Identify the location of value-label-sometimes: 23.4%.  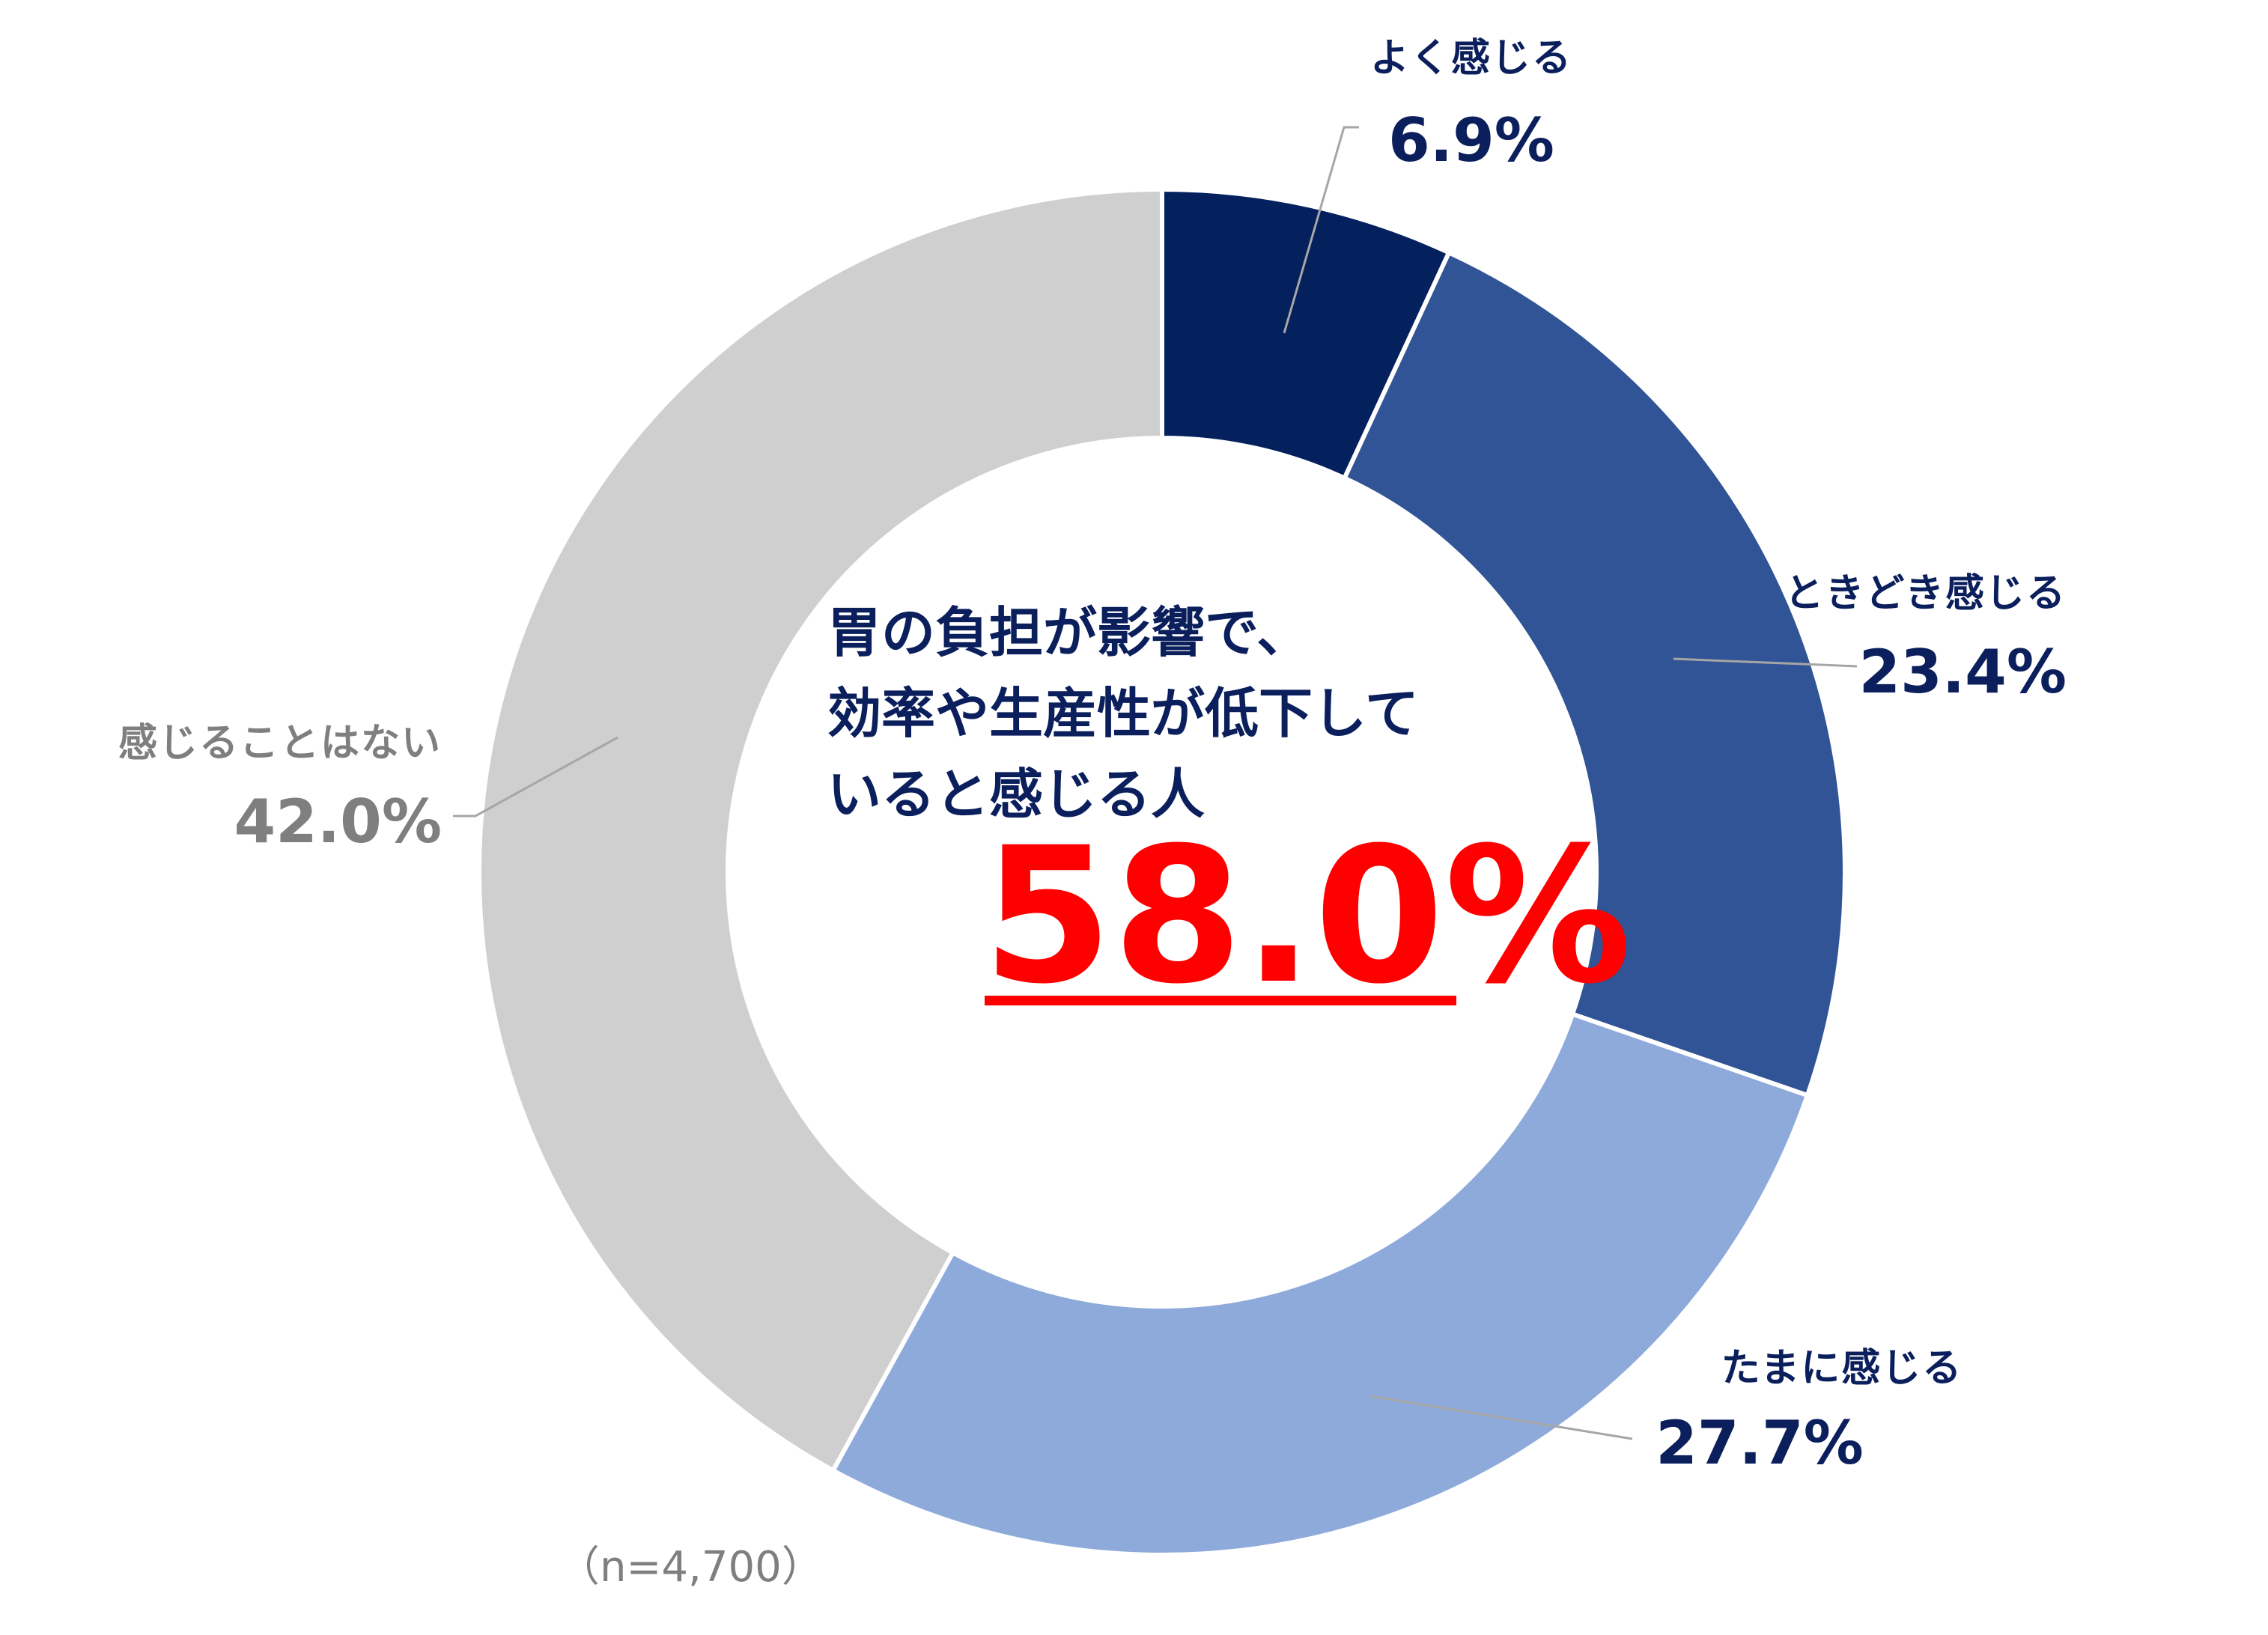
(1962, 672).